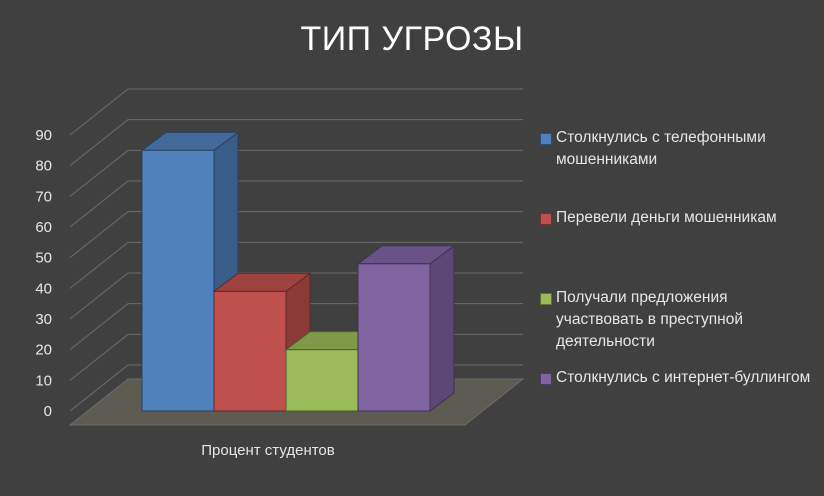 The width and height of the screenshot is (824, 496). What do you see at coordinates (43, 258) in the screenshot?
I see `y-tick-label: 50` at bounding box center [43, 258].